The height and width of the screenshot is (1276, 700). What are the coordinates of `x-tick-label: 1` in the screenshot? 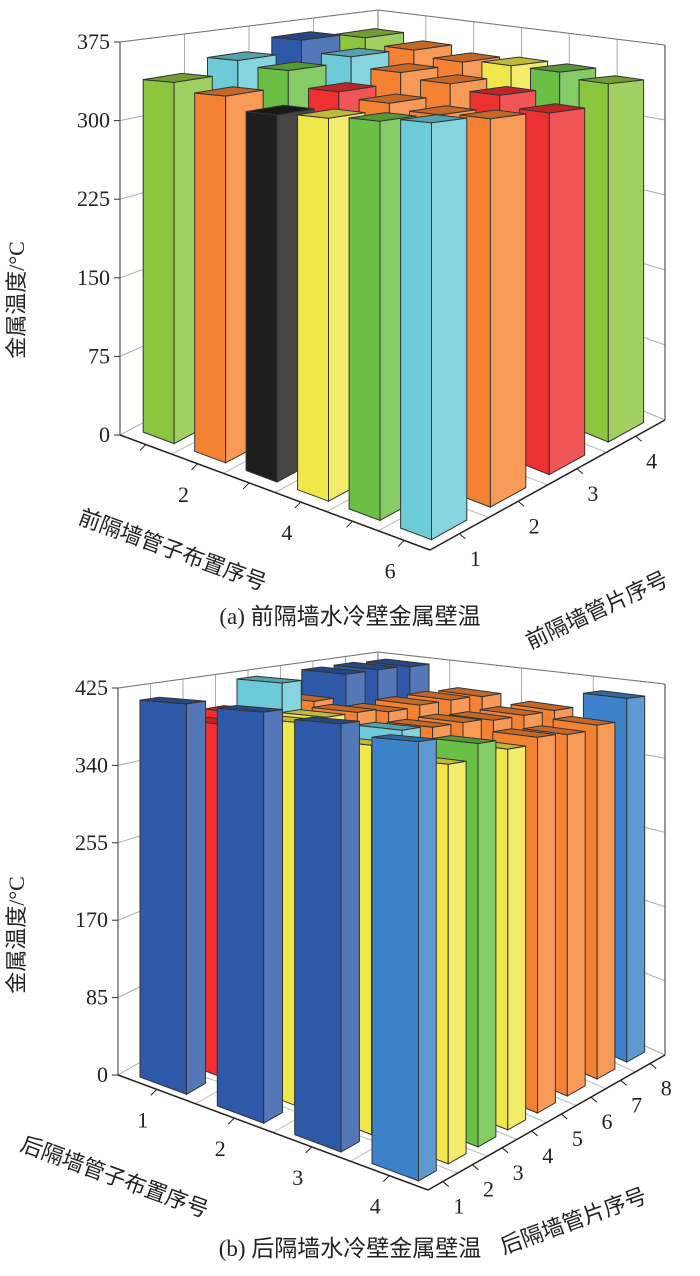 It's located at (142, 1119).